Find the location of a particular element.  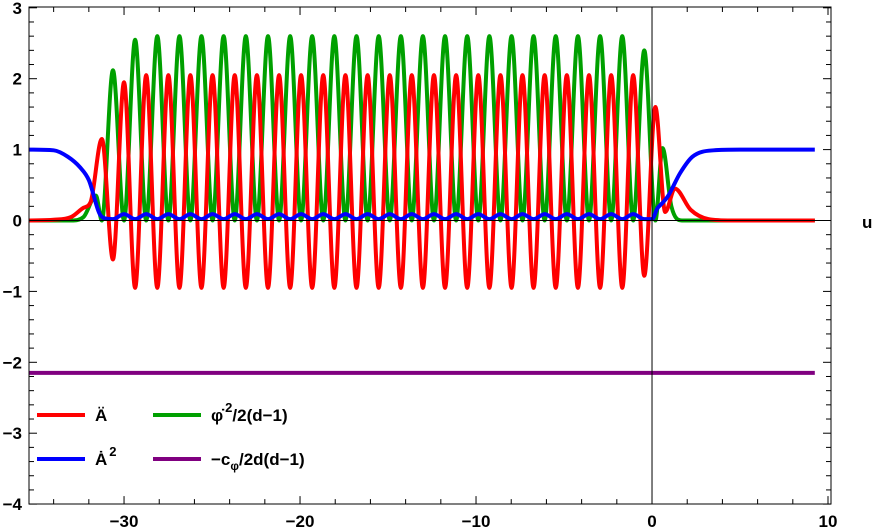

legend-label: Ȧ 2 is located at coordinates (106, 456).